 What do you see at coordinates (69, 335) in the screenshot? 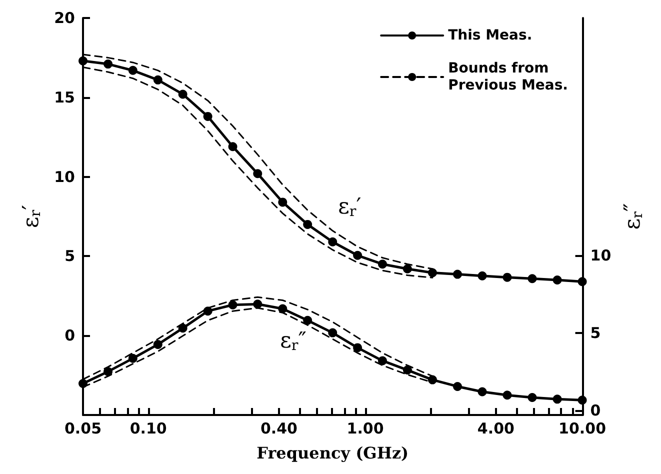
I see `y-tick-label: 0` at bounding box center [69, 335].